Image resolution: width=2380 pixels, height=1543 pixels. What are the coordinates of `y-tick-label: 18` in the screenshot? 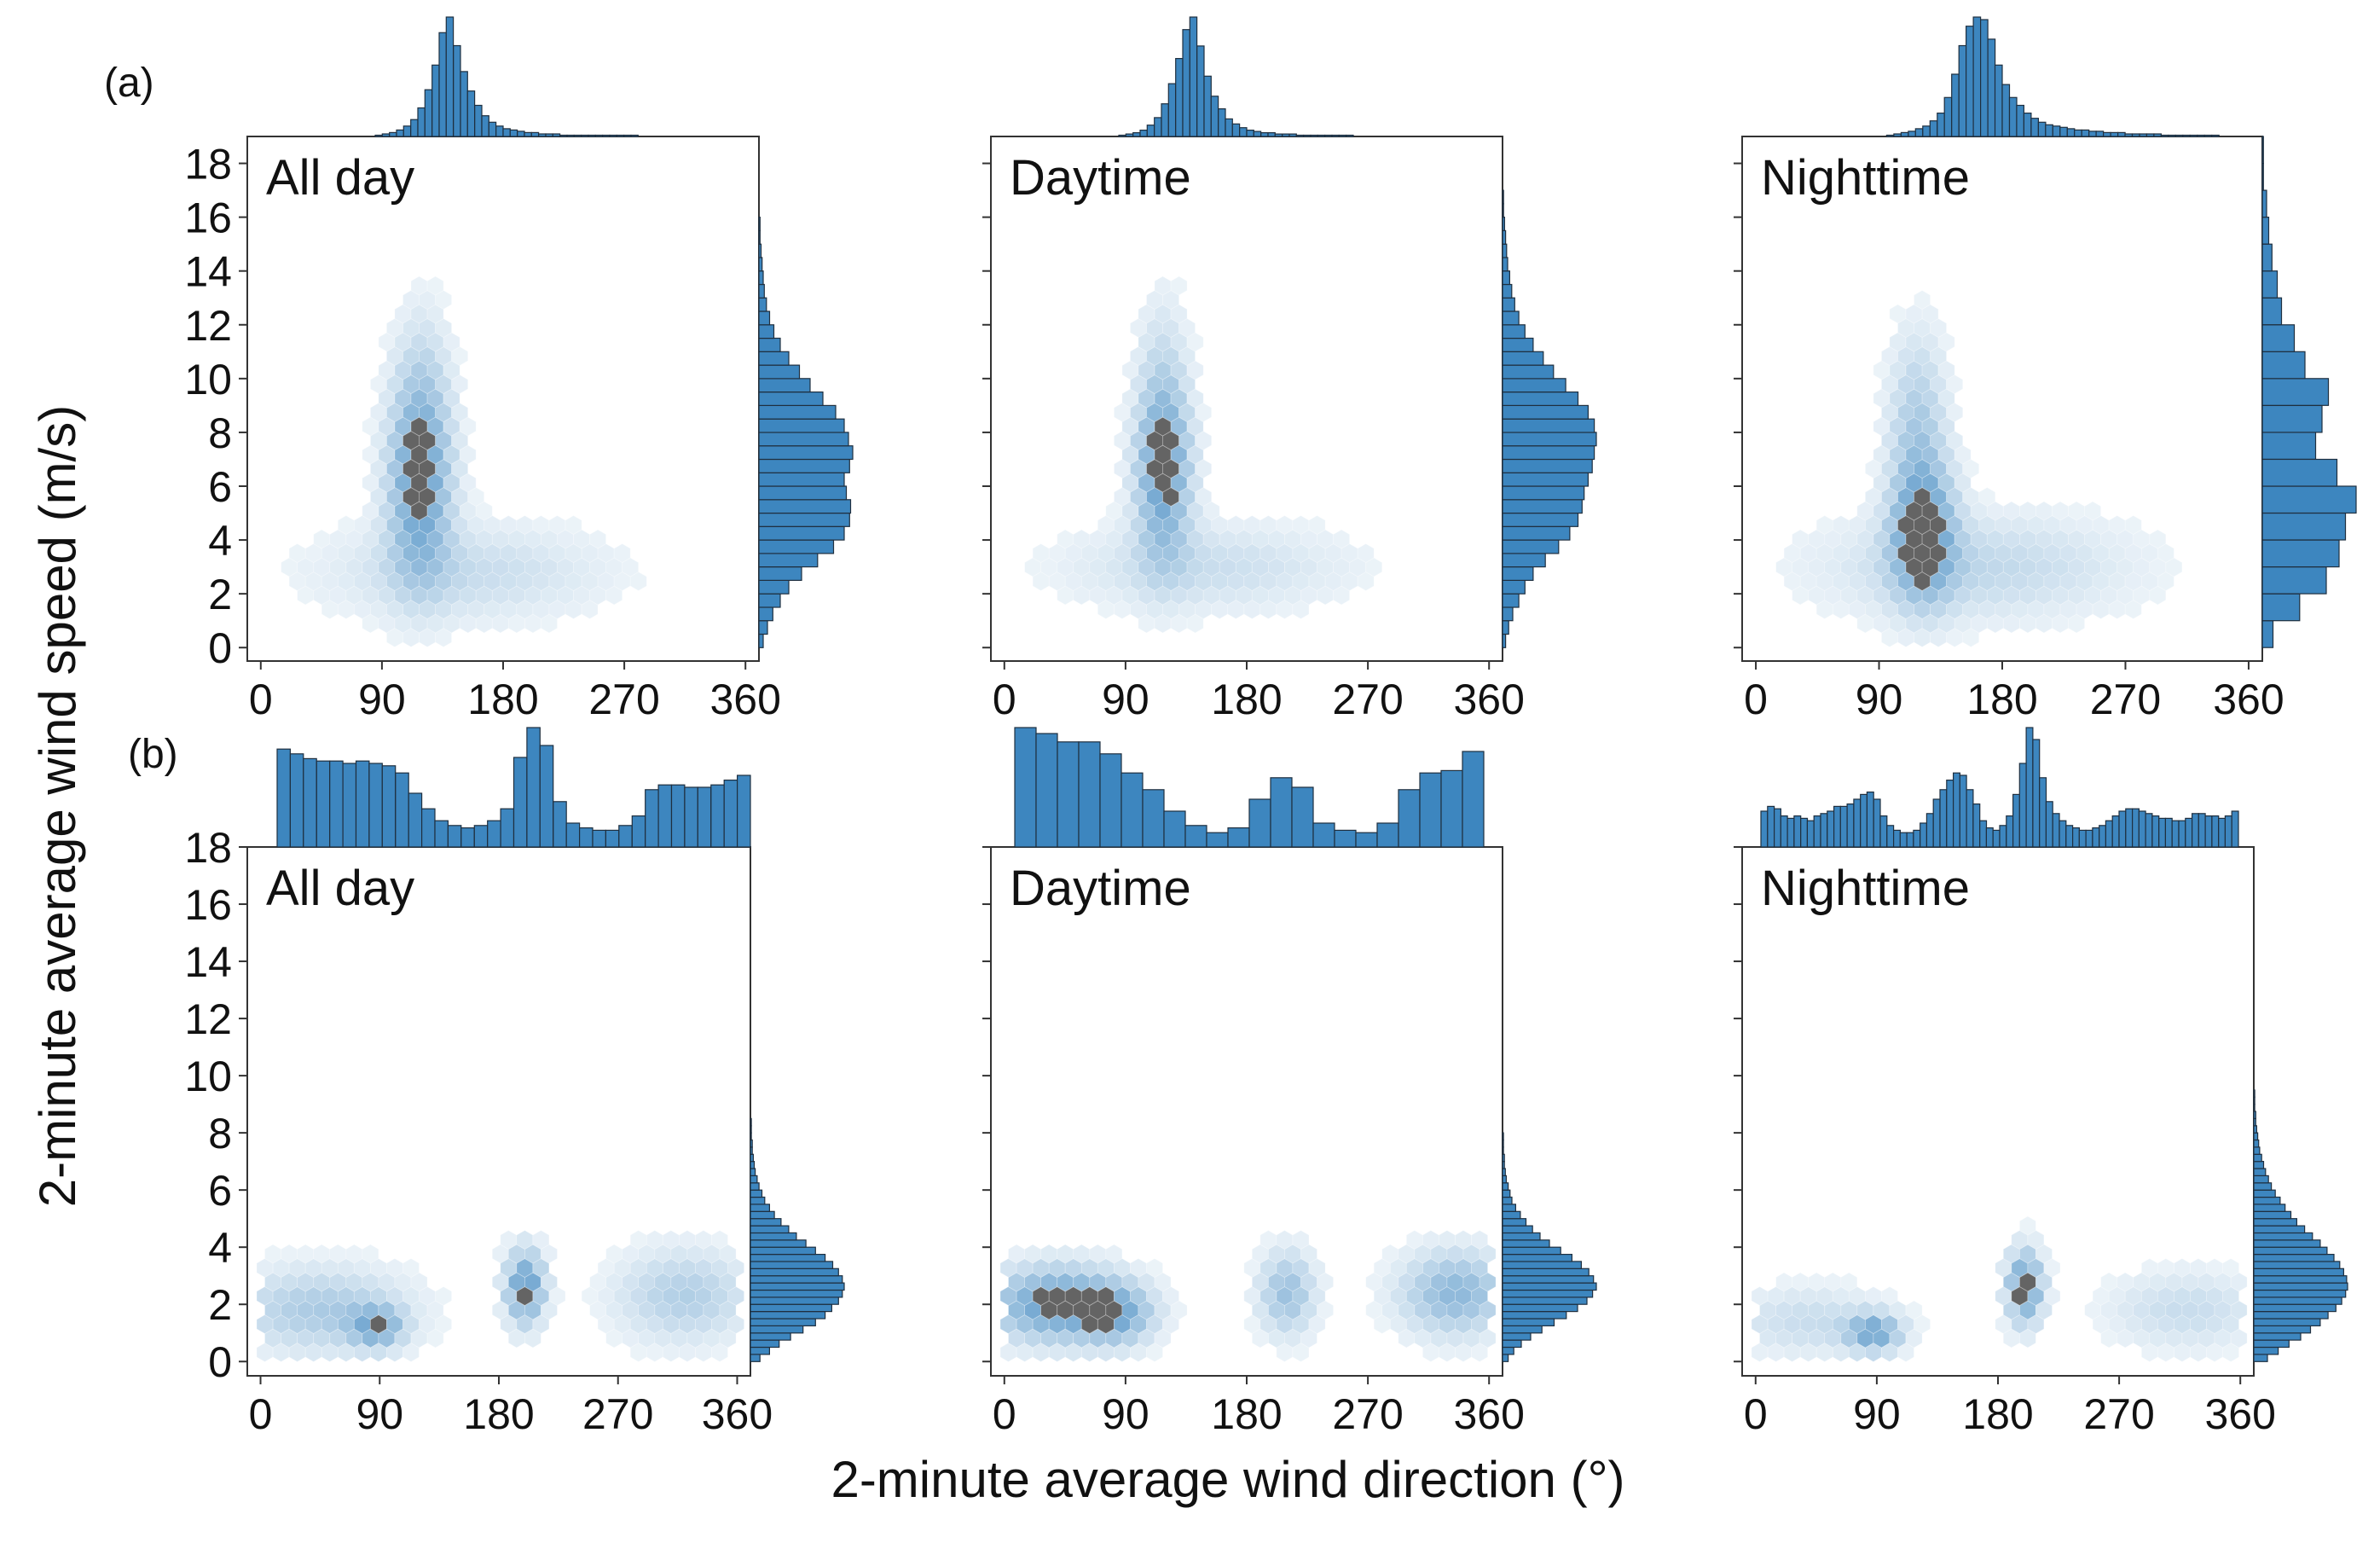 It's located at (208, 165).